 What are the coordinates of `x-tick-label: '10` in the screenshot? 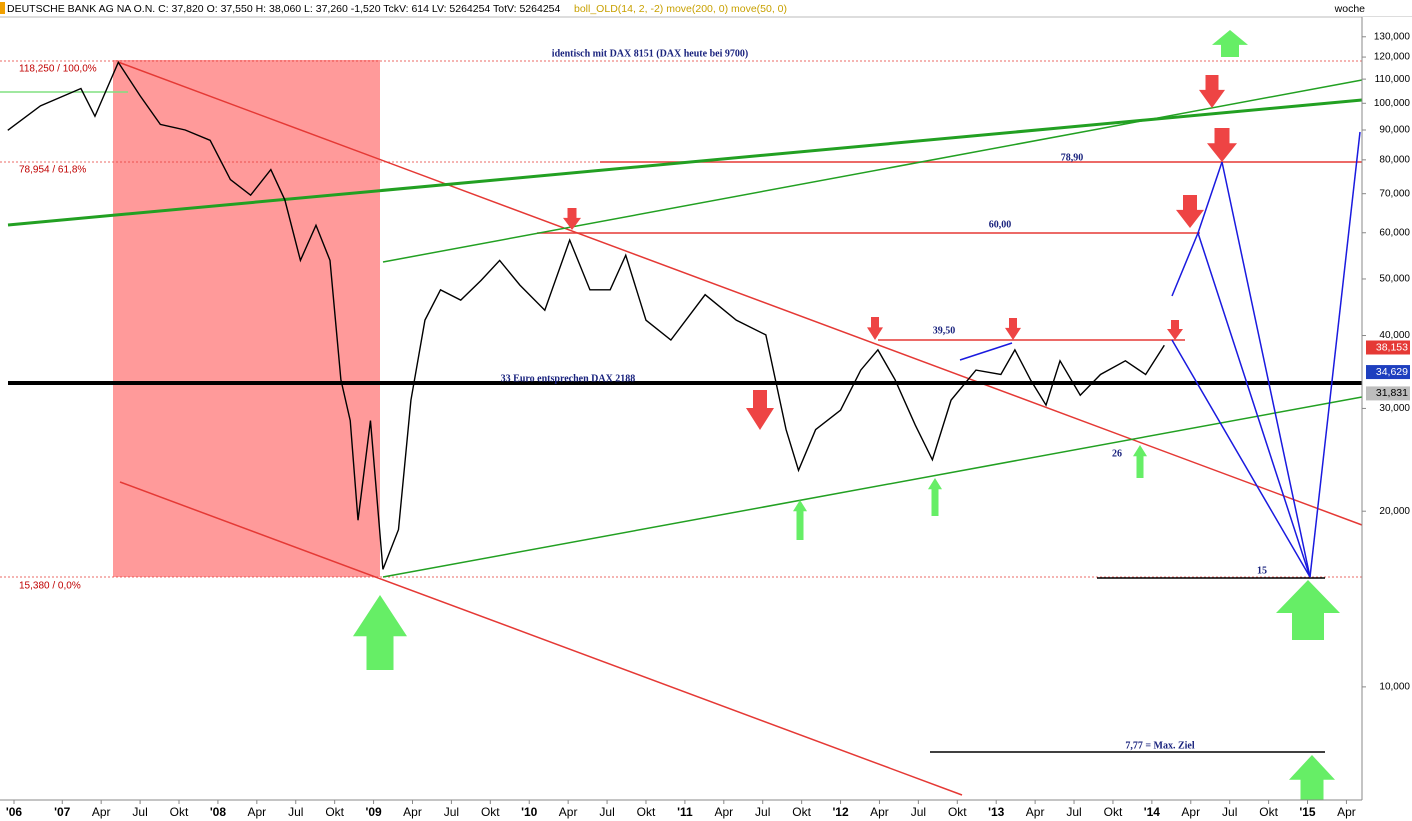 It's located at (529, 812).